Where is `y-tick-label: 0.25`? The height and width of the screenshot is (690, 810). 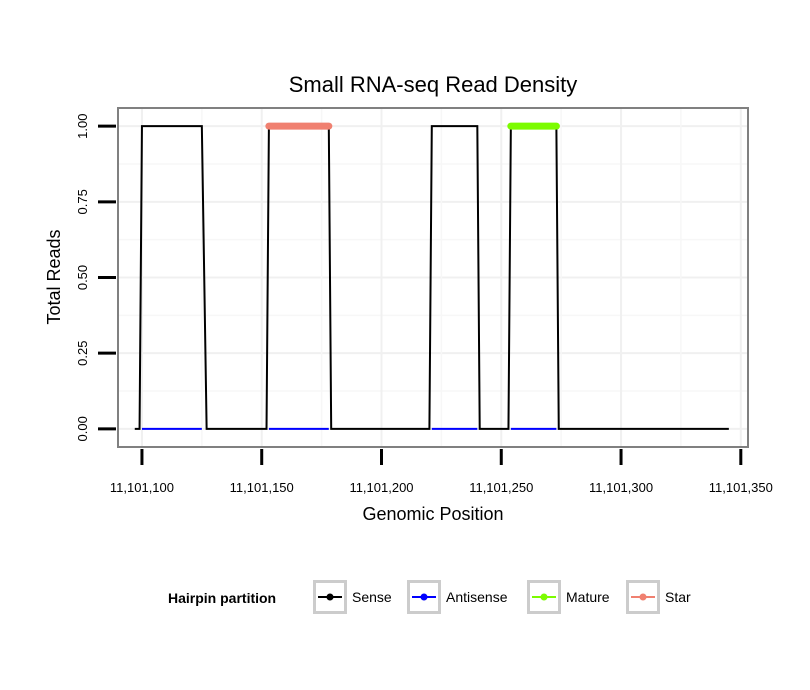 y-tick-label: 0.25 is located at coordinates (82, 353).